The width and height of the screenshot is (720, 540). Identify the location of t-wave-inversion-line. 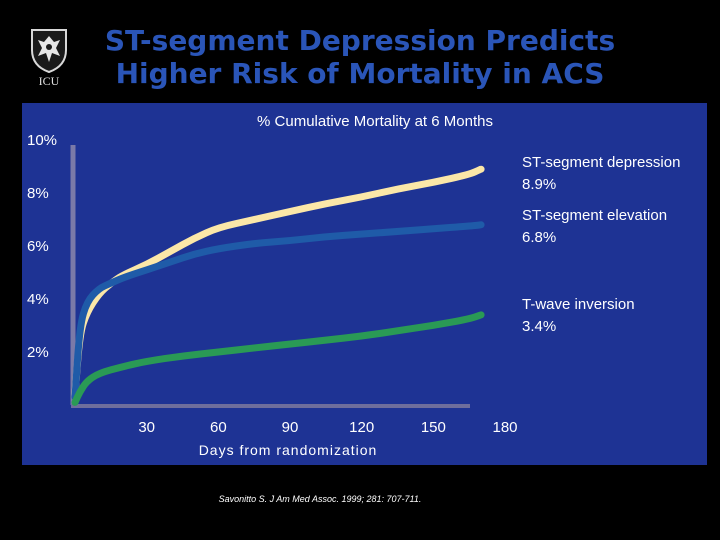
(278, 358).